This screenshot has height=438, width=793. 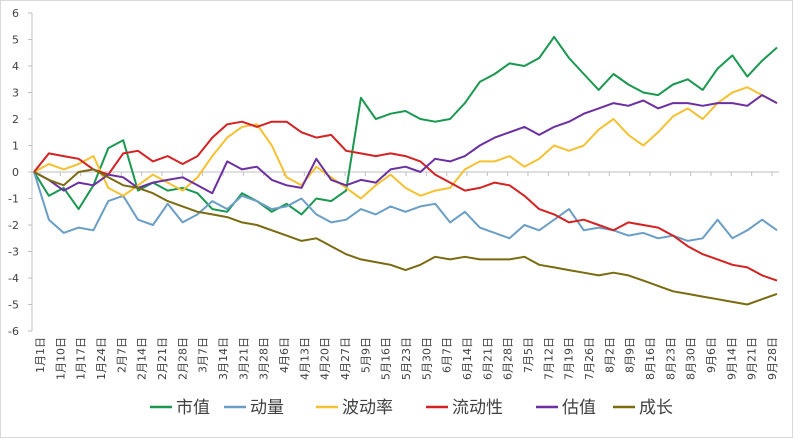 I want to click on x-tick-label: 6月14日, so click(x=467, y=358).